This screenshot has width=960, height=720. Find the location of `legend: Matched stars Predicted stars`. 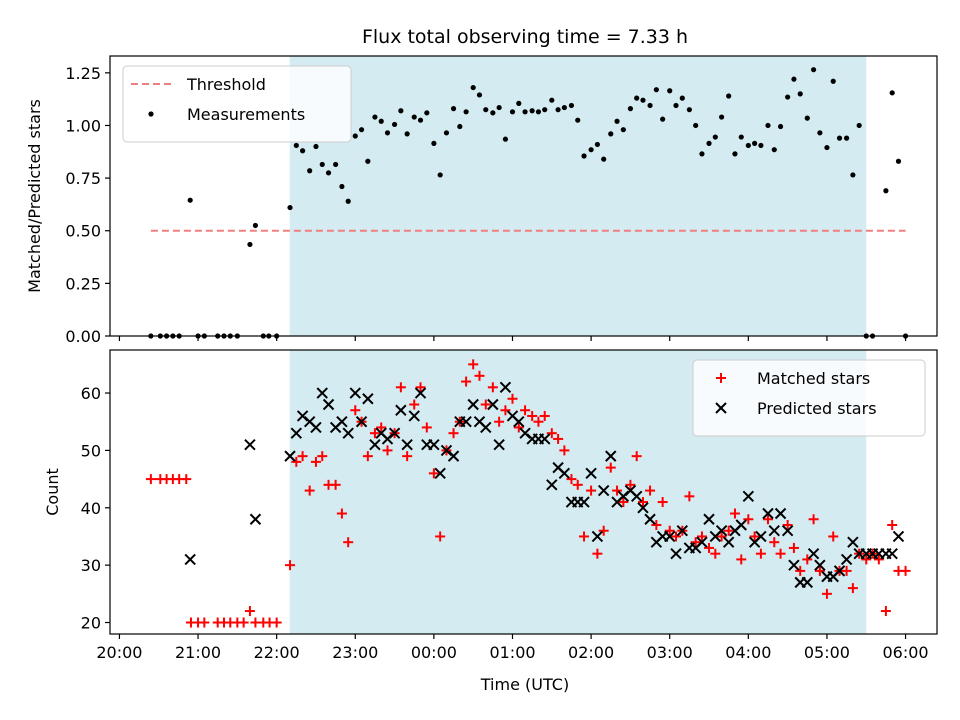

legend: Matched stars Predicted stars is located at coordinates (809, 398).